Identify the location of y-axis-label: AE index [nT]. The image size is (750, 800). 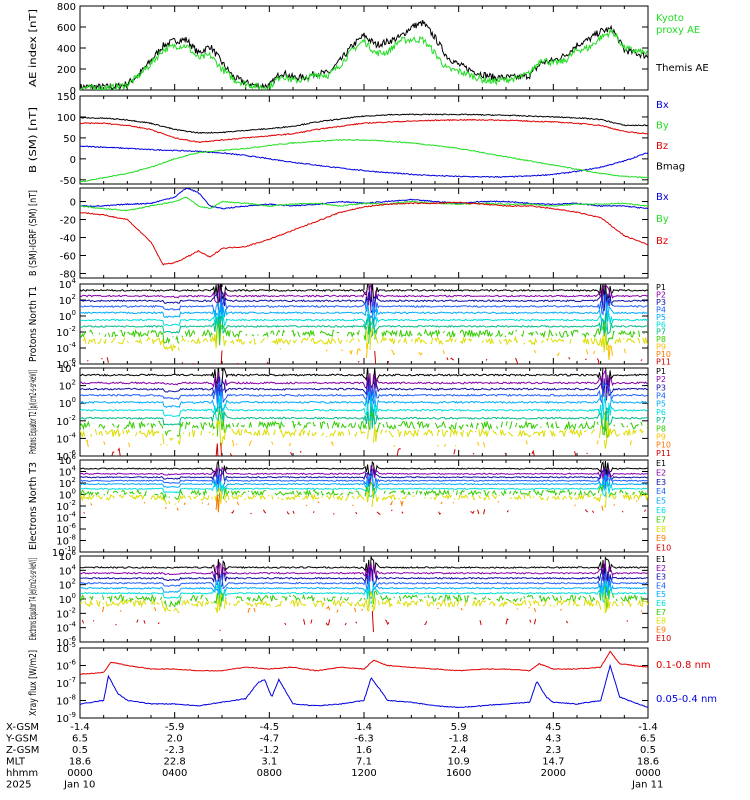
(33, 48).